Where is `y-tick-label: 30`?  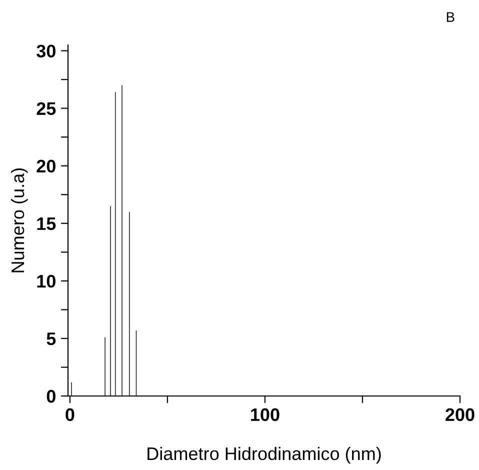
y-tick-label: 30 is located at coordinates (46, 51).